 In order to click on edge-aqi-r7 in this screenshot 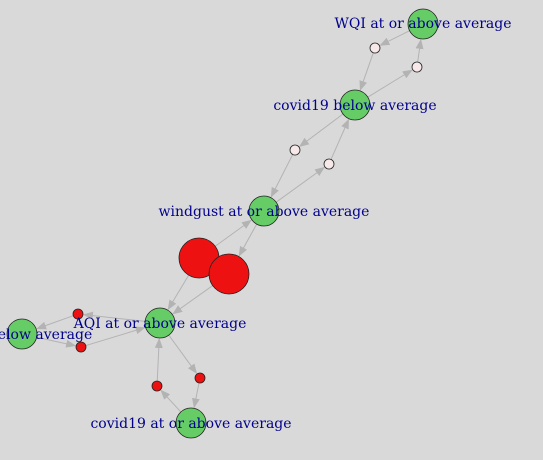, I will do `click(114, 316)`.